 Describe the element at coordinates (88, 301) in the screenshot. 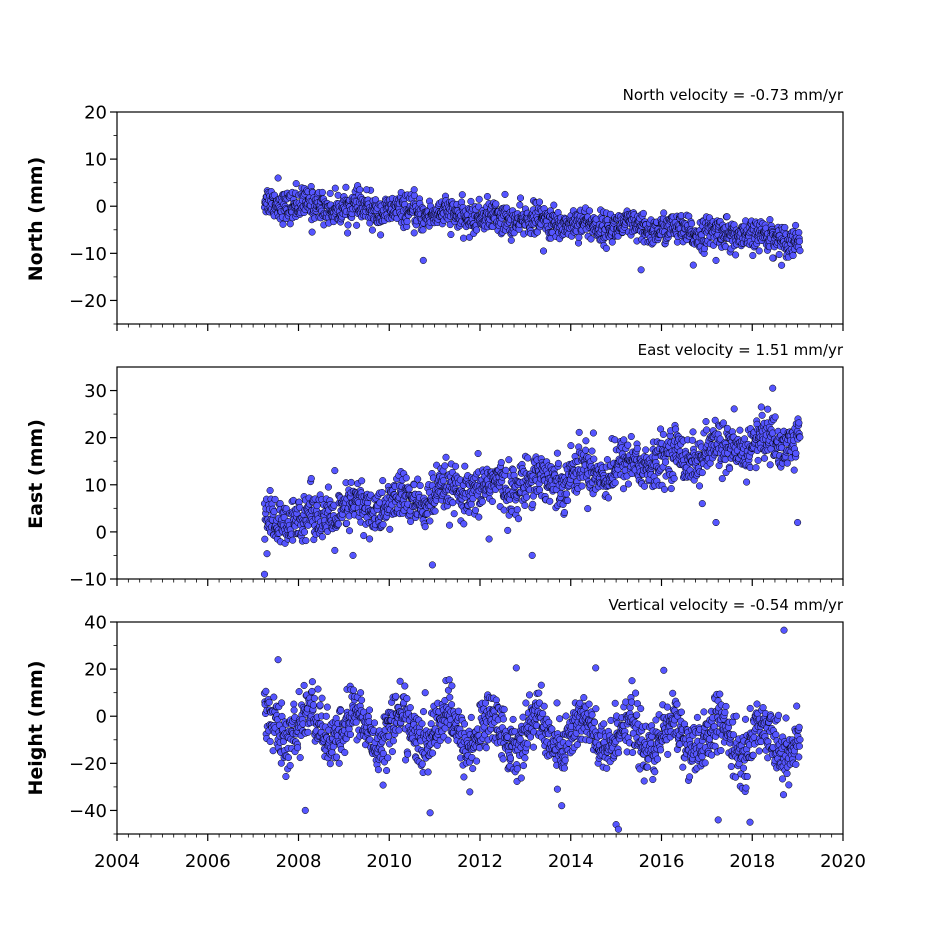

I see `y-tick-label: −20` at that location.